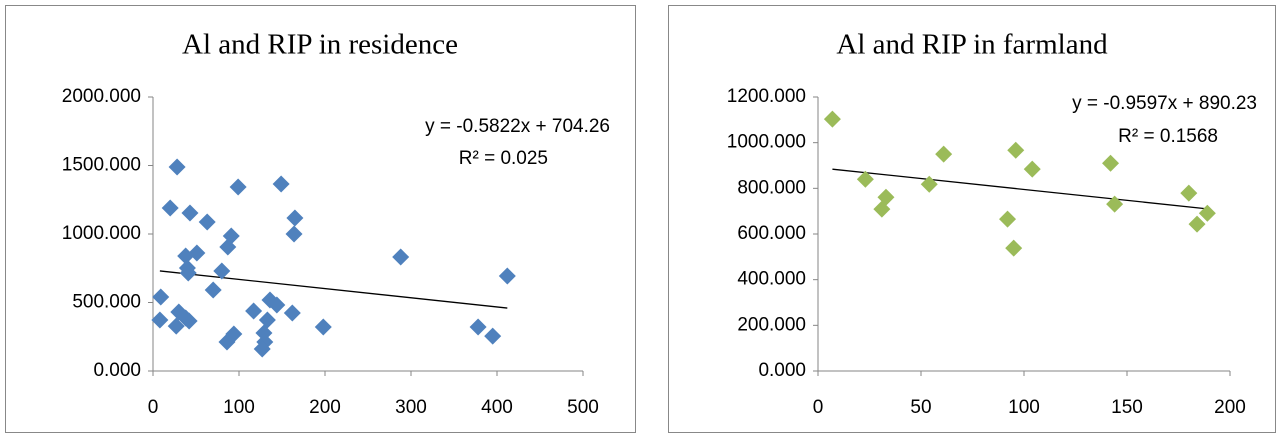  What do you see at coordinates (517, 126) in the screenshot?
I see `trendline-equation: y = -0.5822x + 704.26` at bounding box center [517, 126].